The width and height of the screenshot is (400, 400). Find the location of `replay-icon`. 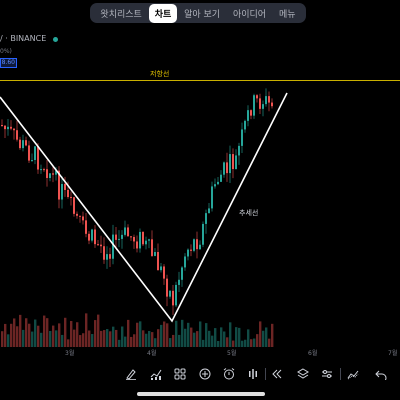

replay-icon is located at coordinates (253, 374).